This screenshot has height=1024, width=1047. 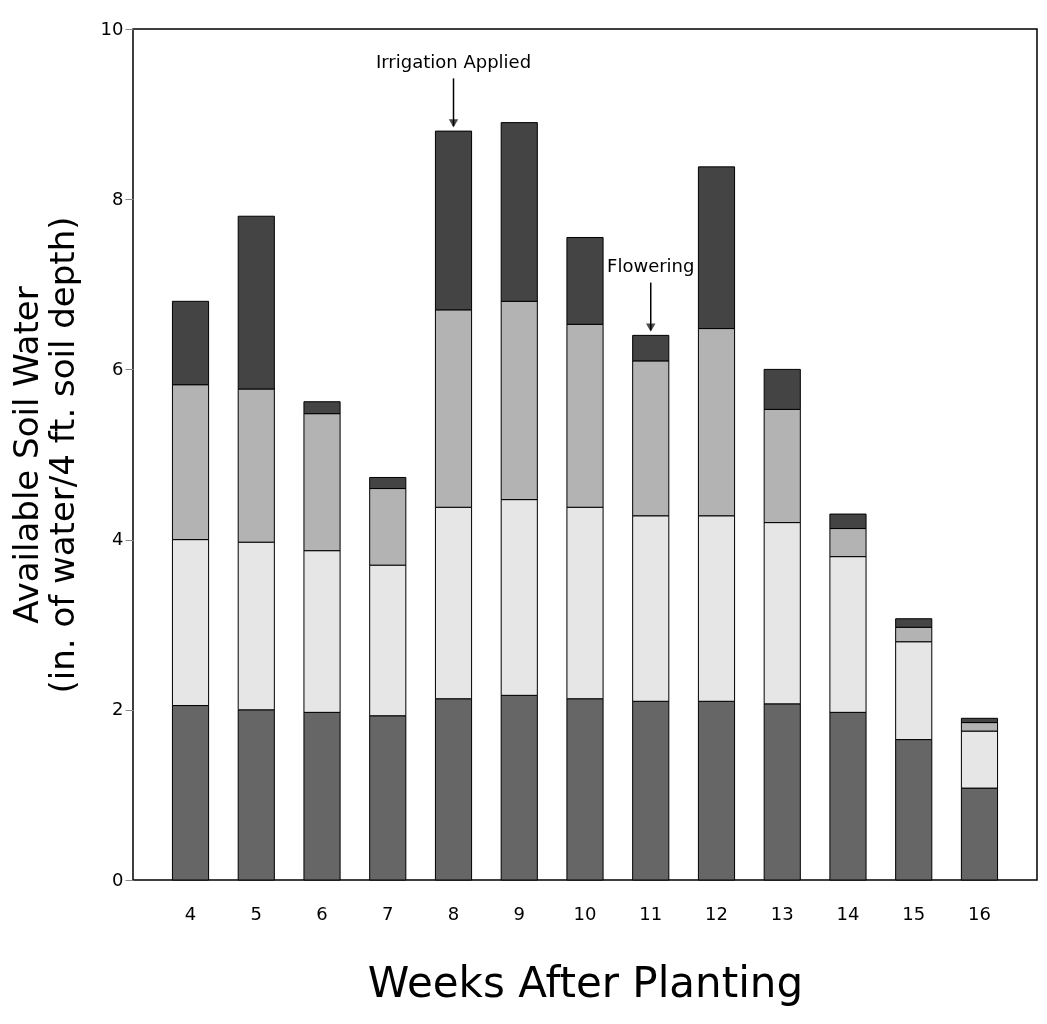 What do you see at coordinates (118, 709) in the screenshot?
I see `y-tick-label: 2` at bounding box center [118, 709].